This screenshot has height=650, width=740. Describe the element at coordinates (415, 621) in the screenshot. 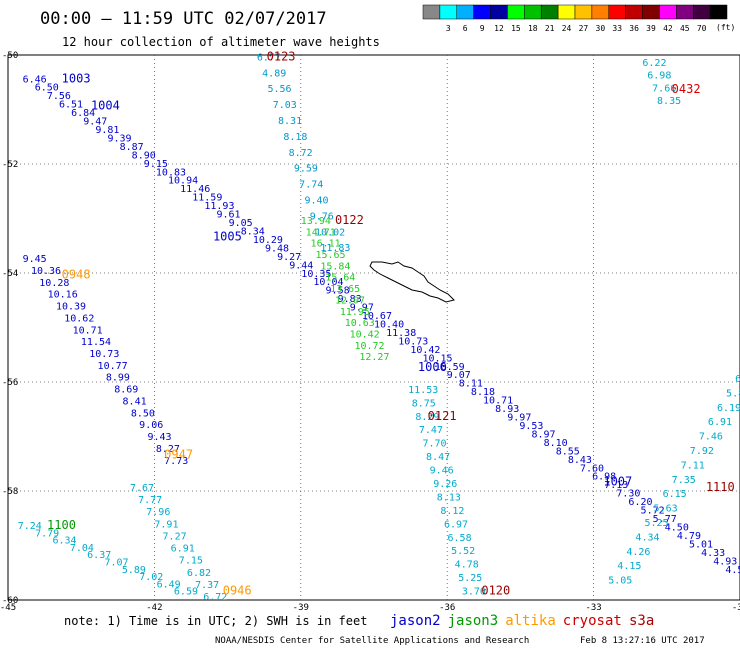

I see `legend-entry: jason2` at that location.